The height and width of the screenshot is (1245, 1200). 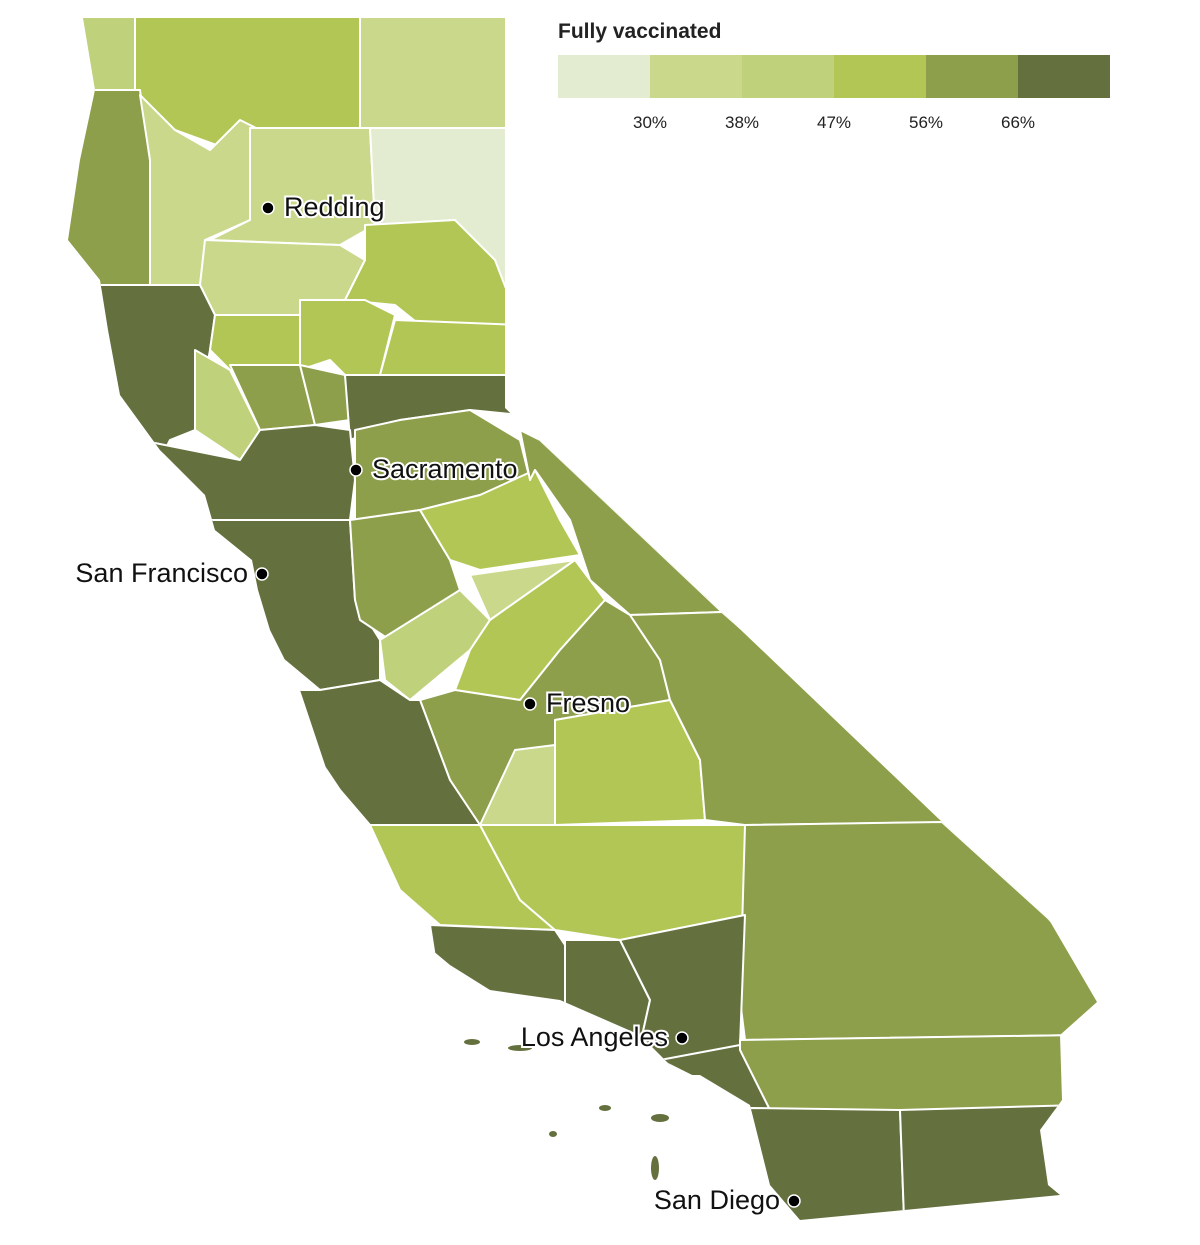 I want to click on legend: 30% 38% 47% 56% 66%, so click(x=834, y=93).